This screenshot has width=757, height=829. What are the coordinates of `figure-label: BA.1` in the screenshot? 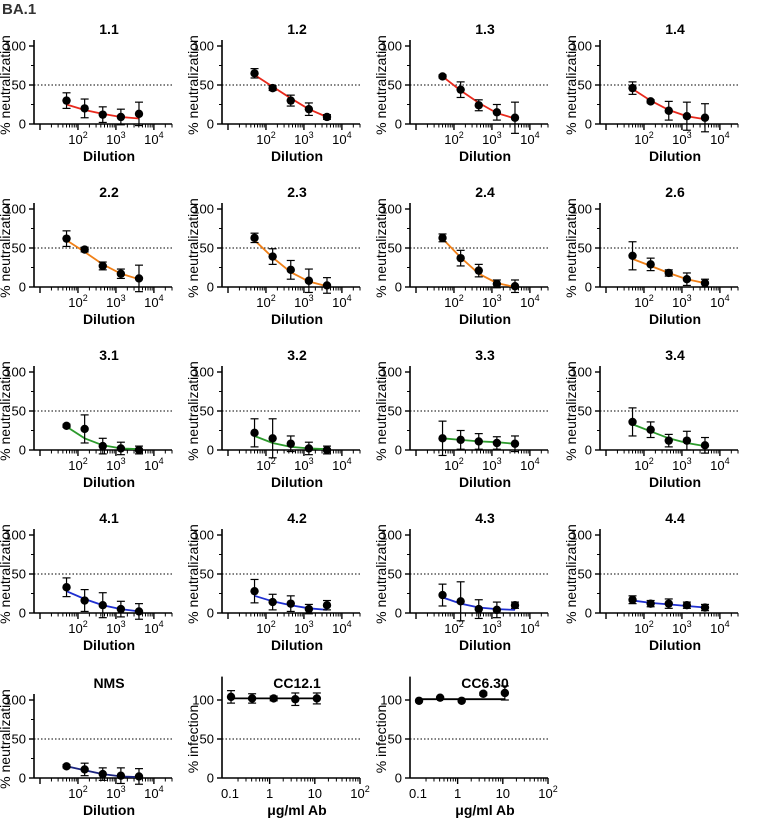 It's located at (19, 9).